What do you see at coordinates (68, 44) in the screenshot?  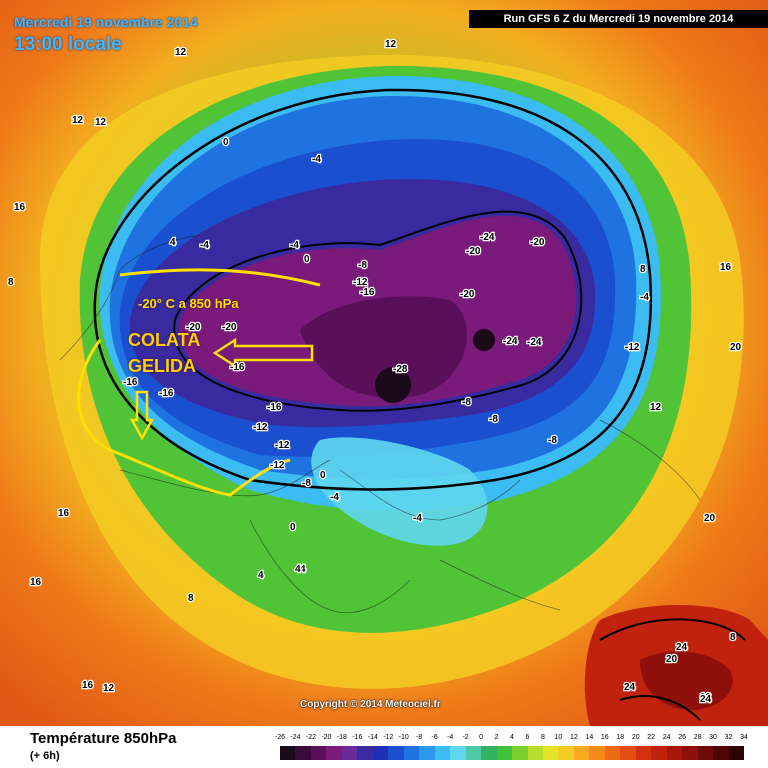 I see `map-time: 13:00 locale` at bounding box center [68, 44].